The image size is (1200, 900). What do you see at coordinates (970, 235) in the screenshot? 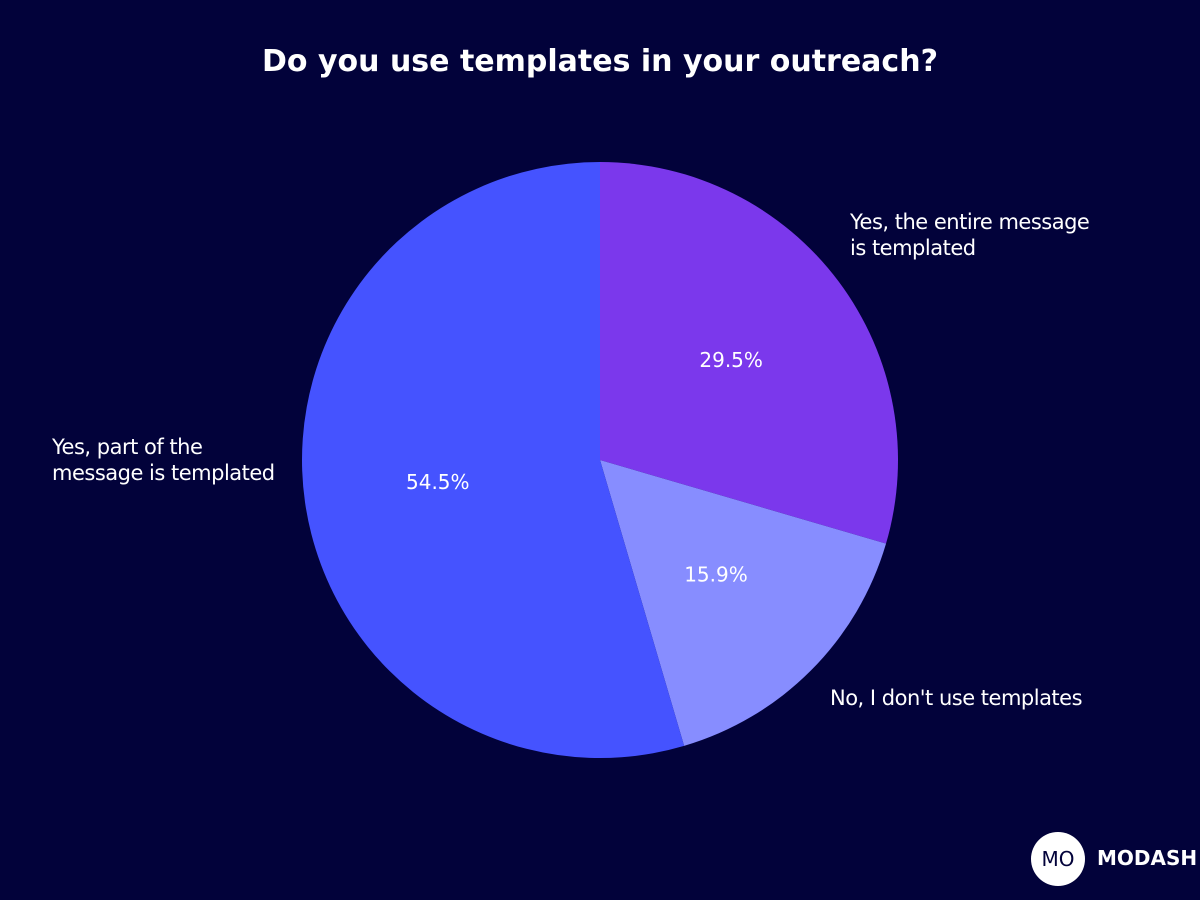
I see `category-label: Yes, the entire message is templated` at bounding box center [970, 235].